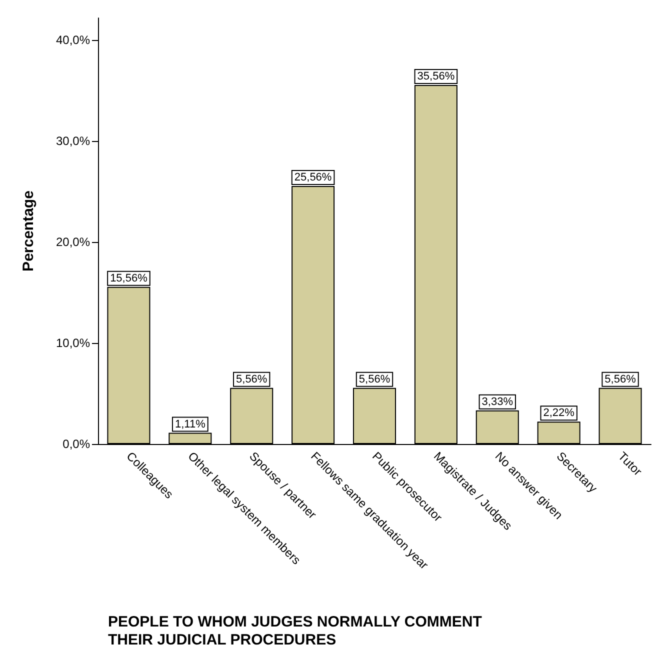  Describe the element at coordinates (436, 76) in the screenshot. I see `data-label: 35,56%` at that location.